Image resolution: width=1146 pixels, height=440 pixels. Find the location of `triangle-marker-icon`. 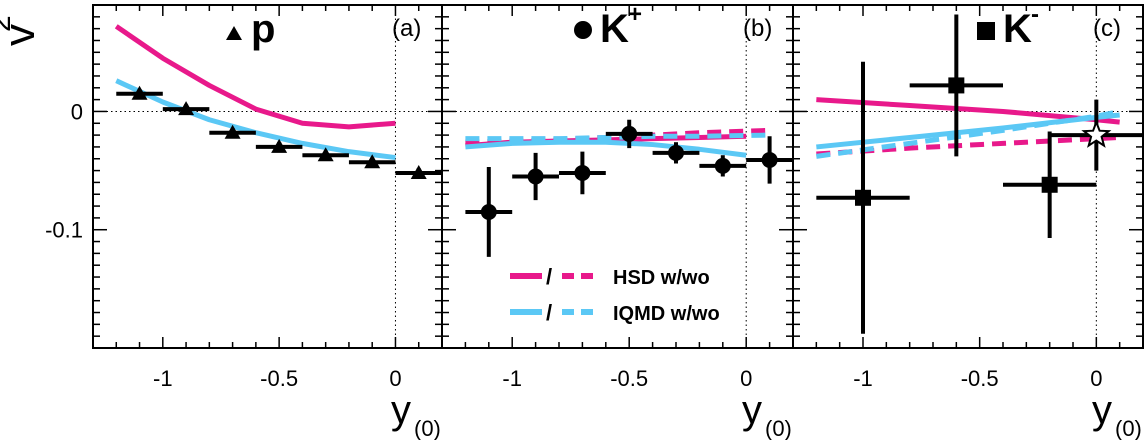

triangle-marker-icon is located at coordinates (234, 33).